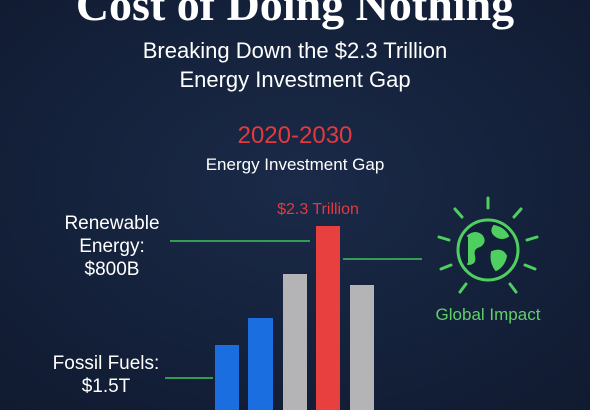 The image size is (590, 410). Describe the element at coordinates (295, 15) in the screenshot. I see `title: Cost of Doing Nothing` at that location.